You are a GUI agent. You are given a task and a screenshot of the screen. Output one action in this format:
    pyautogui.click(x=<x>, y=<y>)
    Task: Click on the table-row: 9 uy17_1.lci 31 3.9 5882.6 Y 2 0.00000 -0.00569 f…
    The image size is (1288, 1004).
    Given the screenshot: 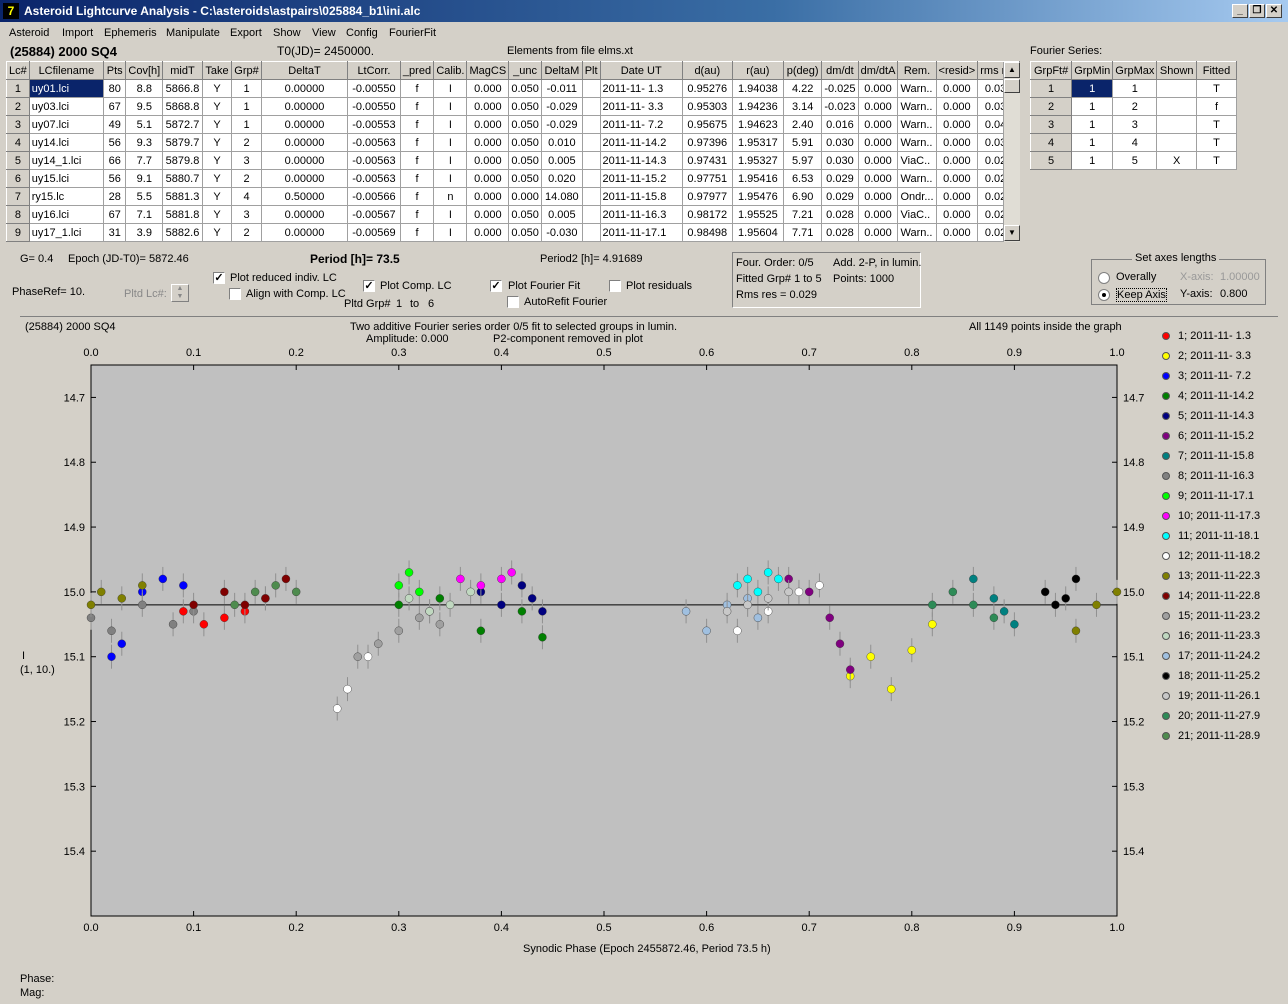 What is the action you would take?
    pyautogui.click(x=513, y=232)
    